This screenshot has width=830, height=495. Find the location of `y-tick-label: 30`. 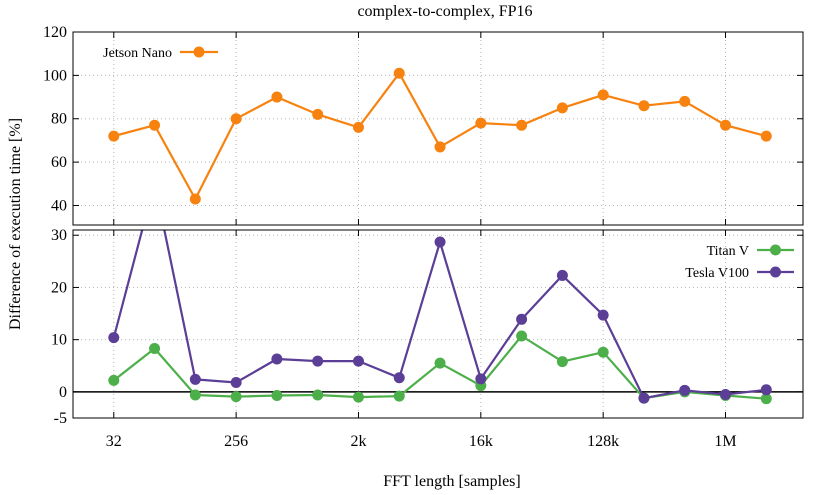

y-tick-label: 30 is located at coordinates (59, 235).